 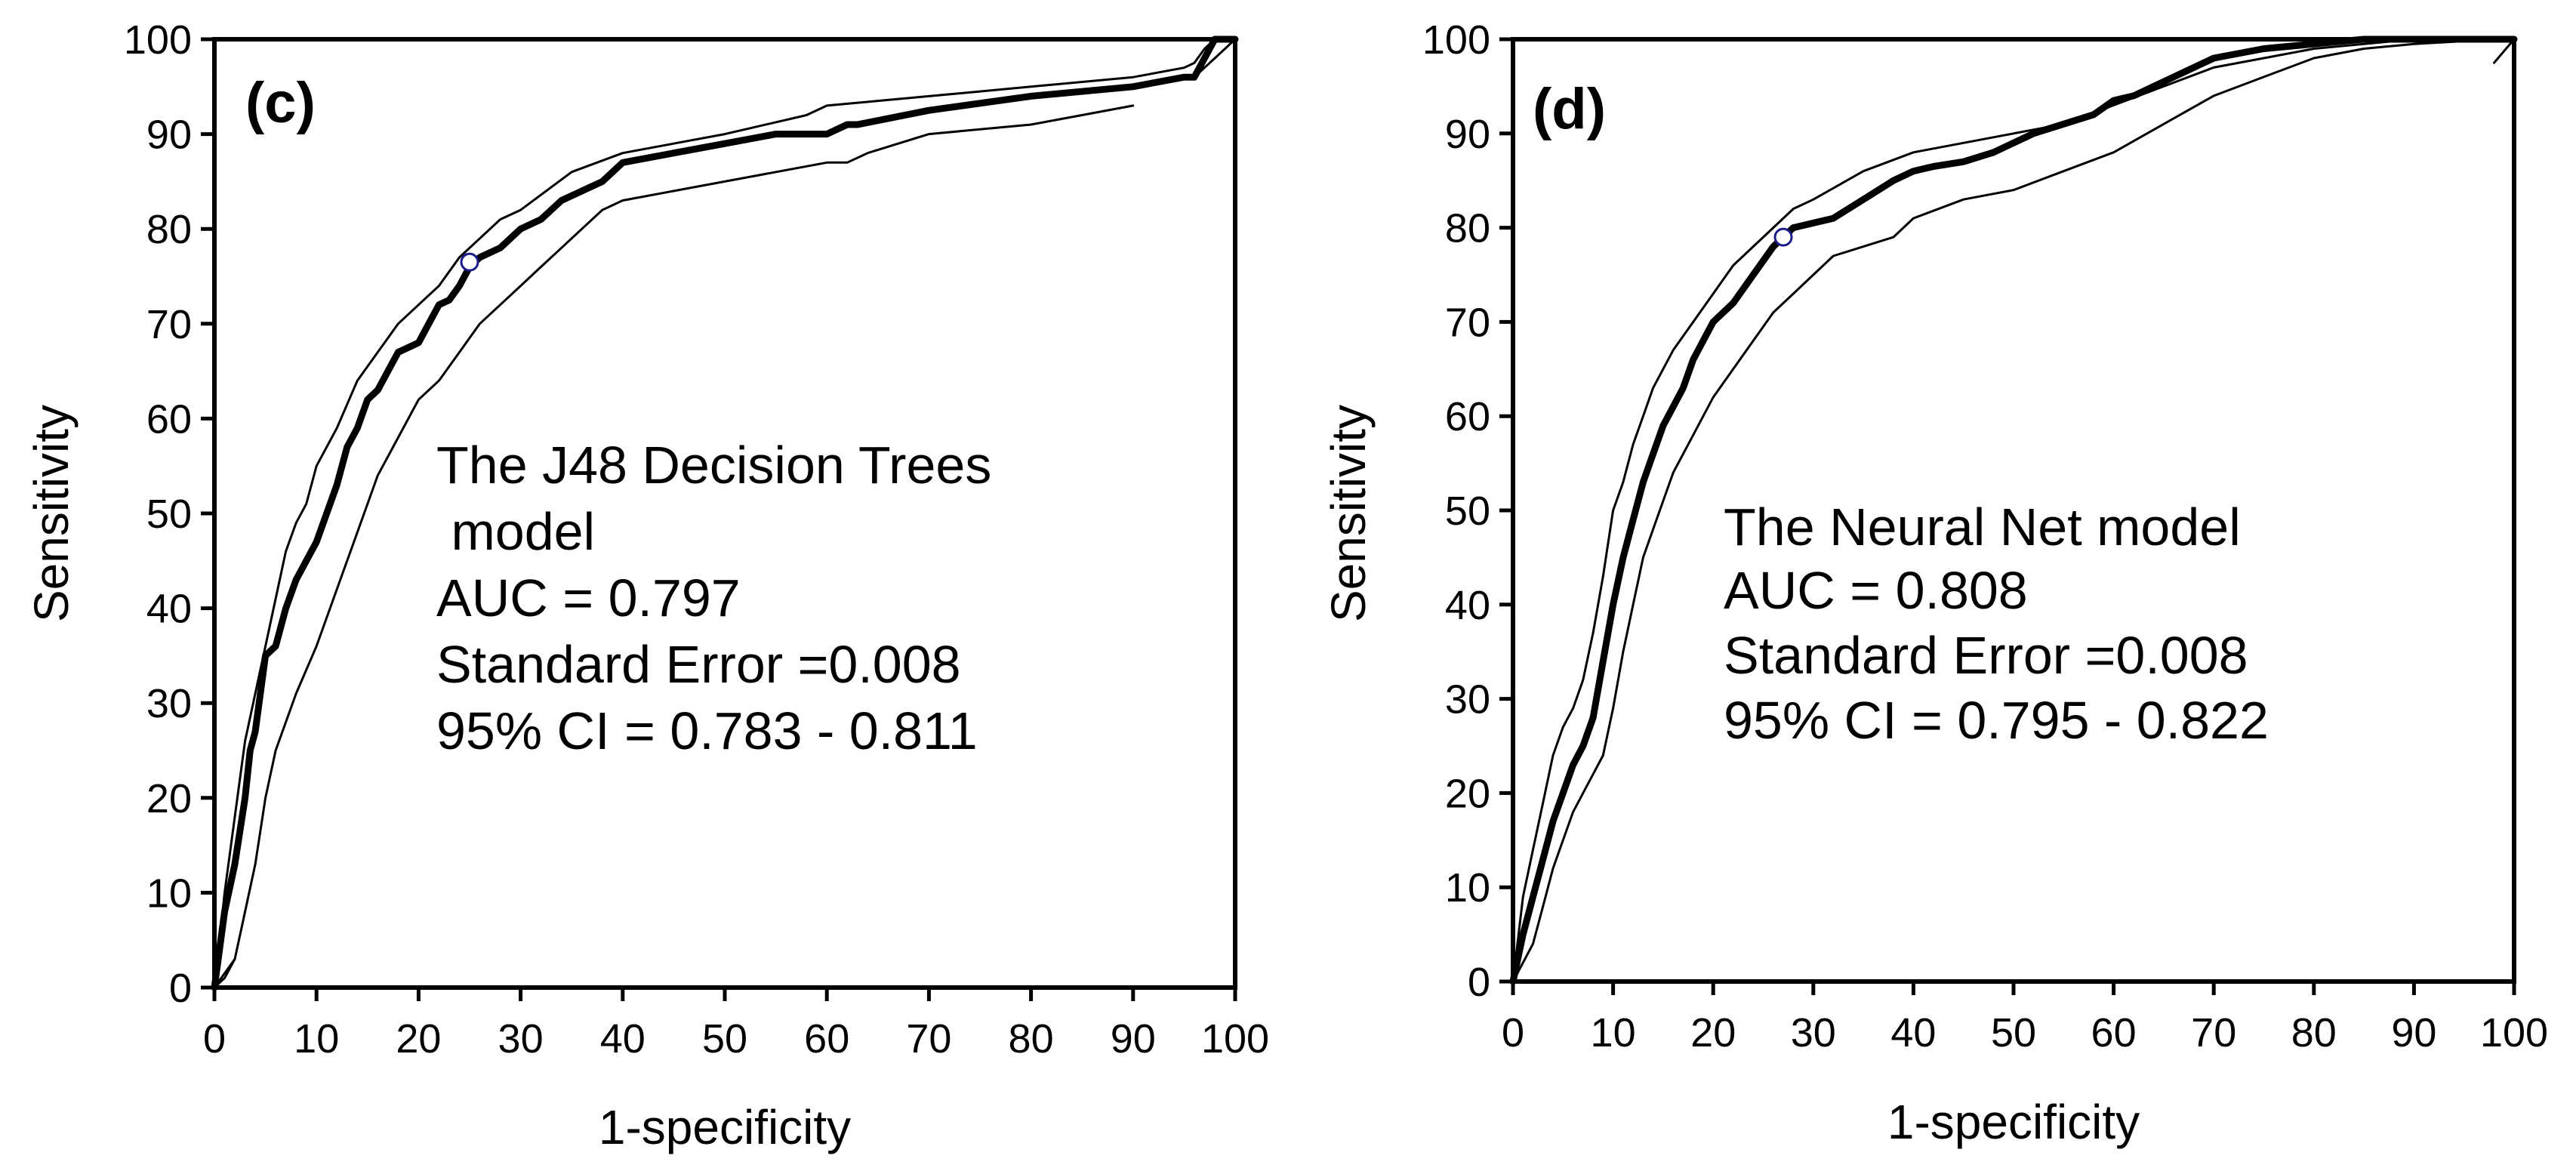 What do you see at coordinates (1996, 720) in the screenshot?
I see `annotation-confidence-interval: 95% CI = 0.795 - 0.822` at bounding box center [1996, 720].